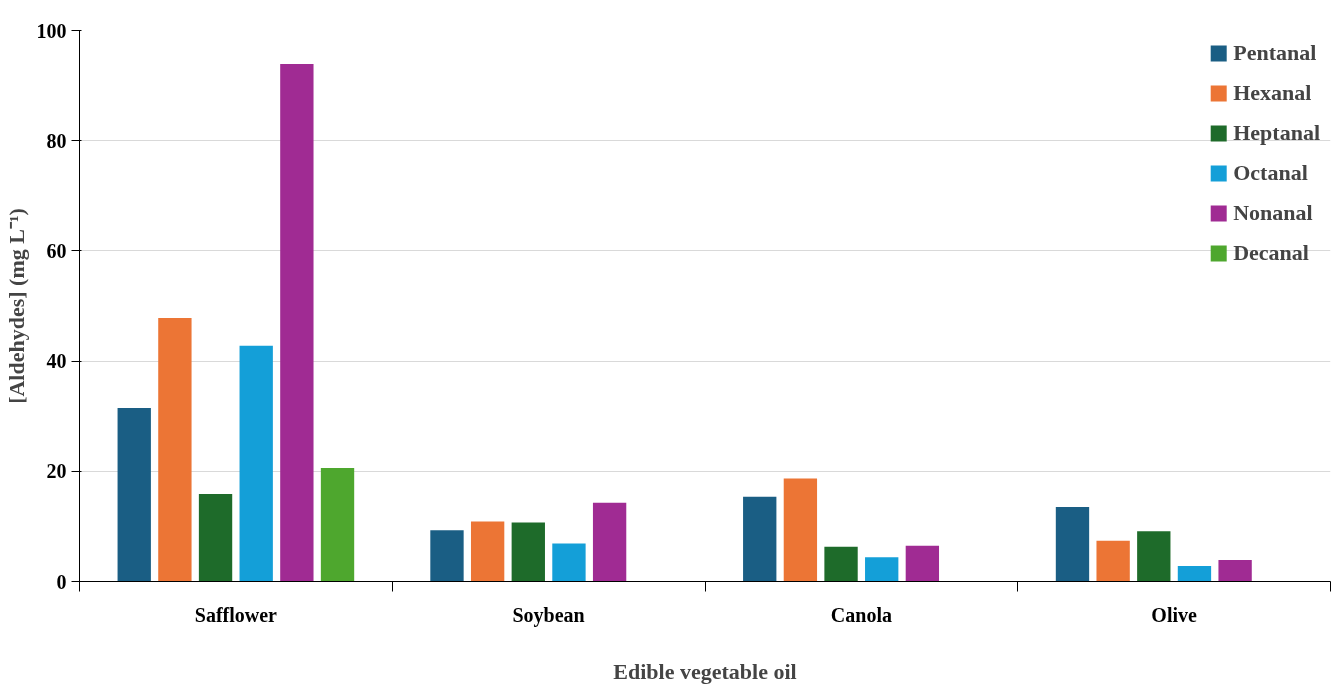  What do you see at coordinates (56, 140) in the screenshot?
I see `y-tick-label: 80` at bounding box center [56, 140].